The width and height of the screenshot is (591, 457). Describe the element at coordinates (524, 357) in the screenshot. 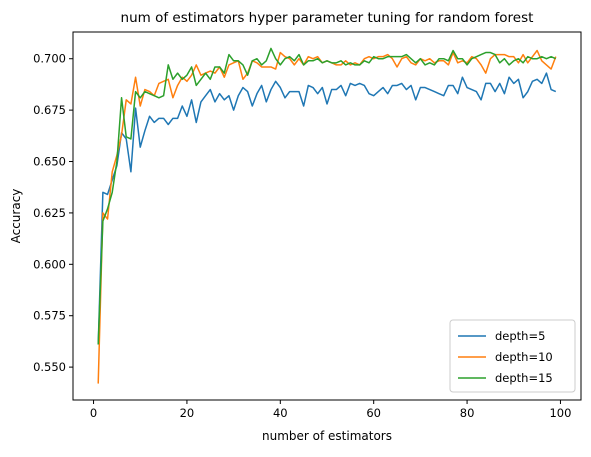

I see `legend-label-2: depth=10` at that location.